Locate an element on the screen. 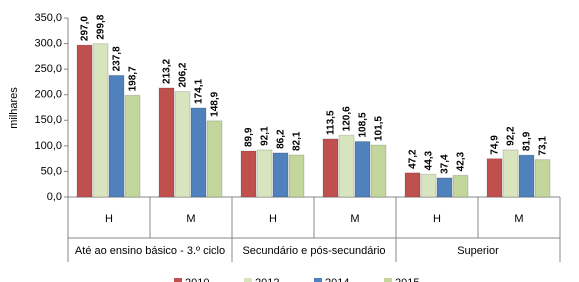 The height and width of the screenshot is (282, 579). y-tick-label: 50,0 is located at coordinates (51, 171).